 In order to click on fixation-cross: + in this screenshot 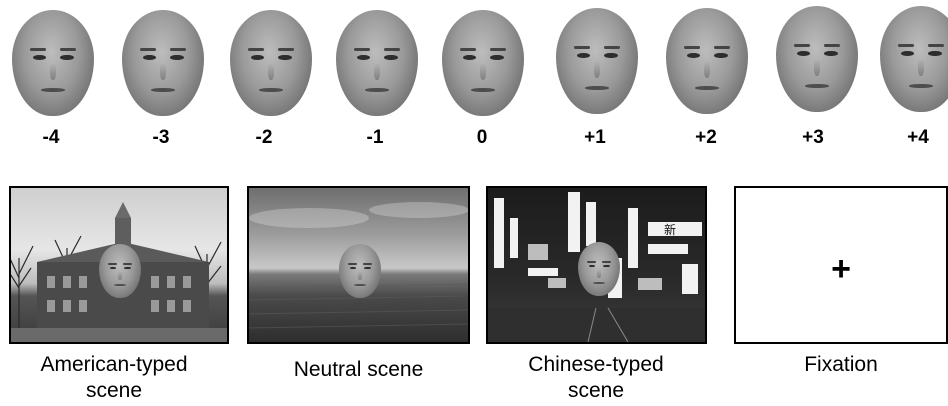, I will do `click(841, 269)`.